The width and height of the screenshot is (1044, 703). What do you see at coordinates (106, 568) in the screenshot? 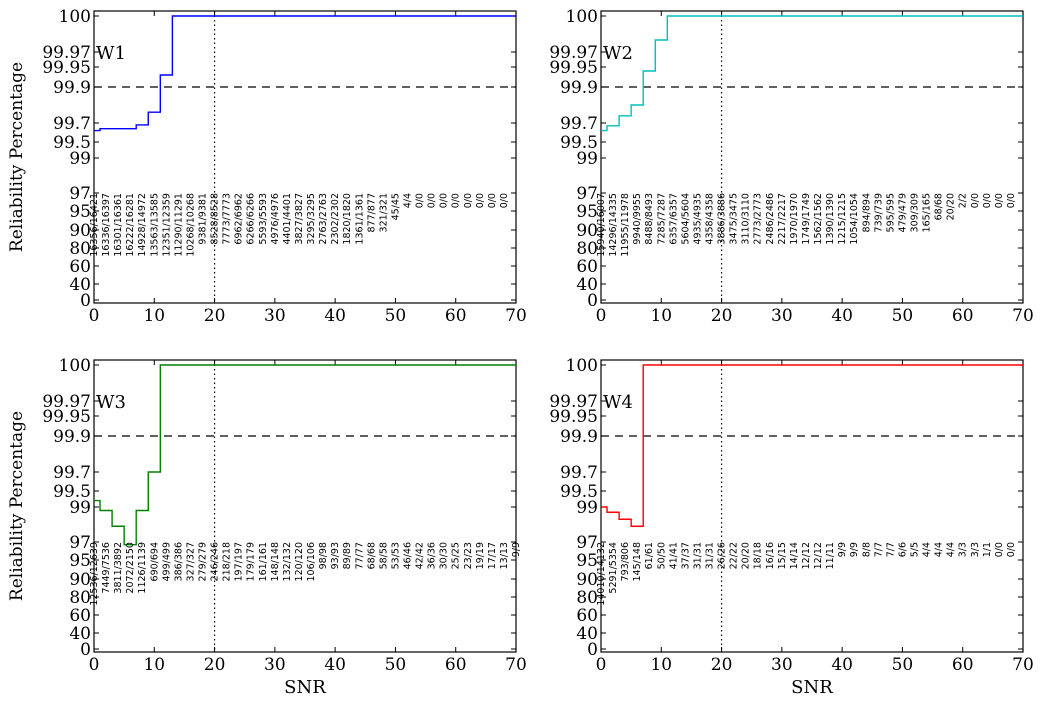
I see `count-label: 7449/7536` at bounding box center [106, 568].